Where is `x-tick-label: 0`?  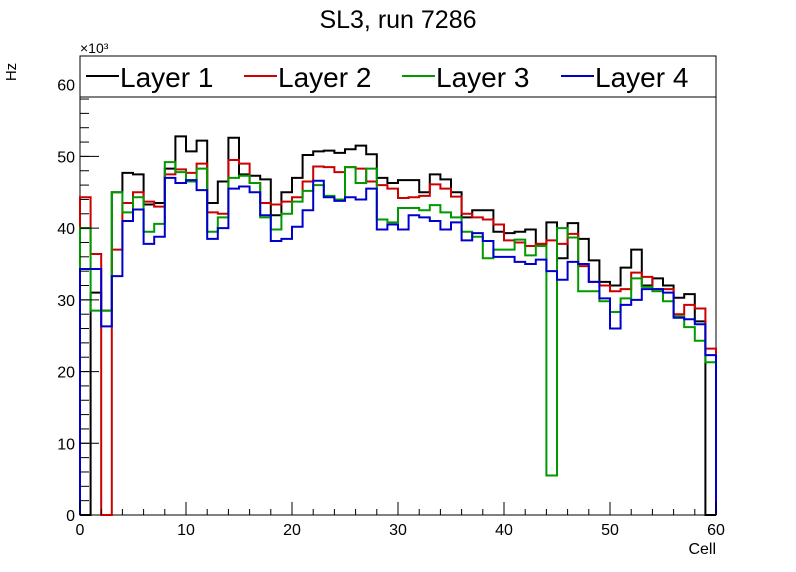
x-tick-label: 0 is located at coordinates (80, 530).